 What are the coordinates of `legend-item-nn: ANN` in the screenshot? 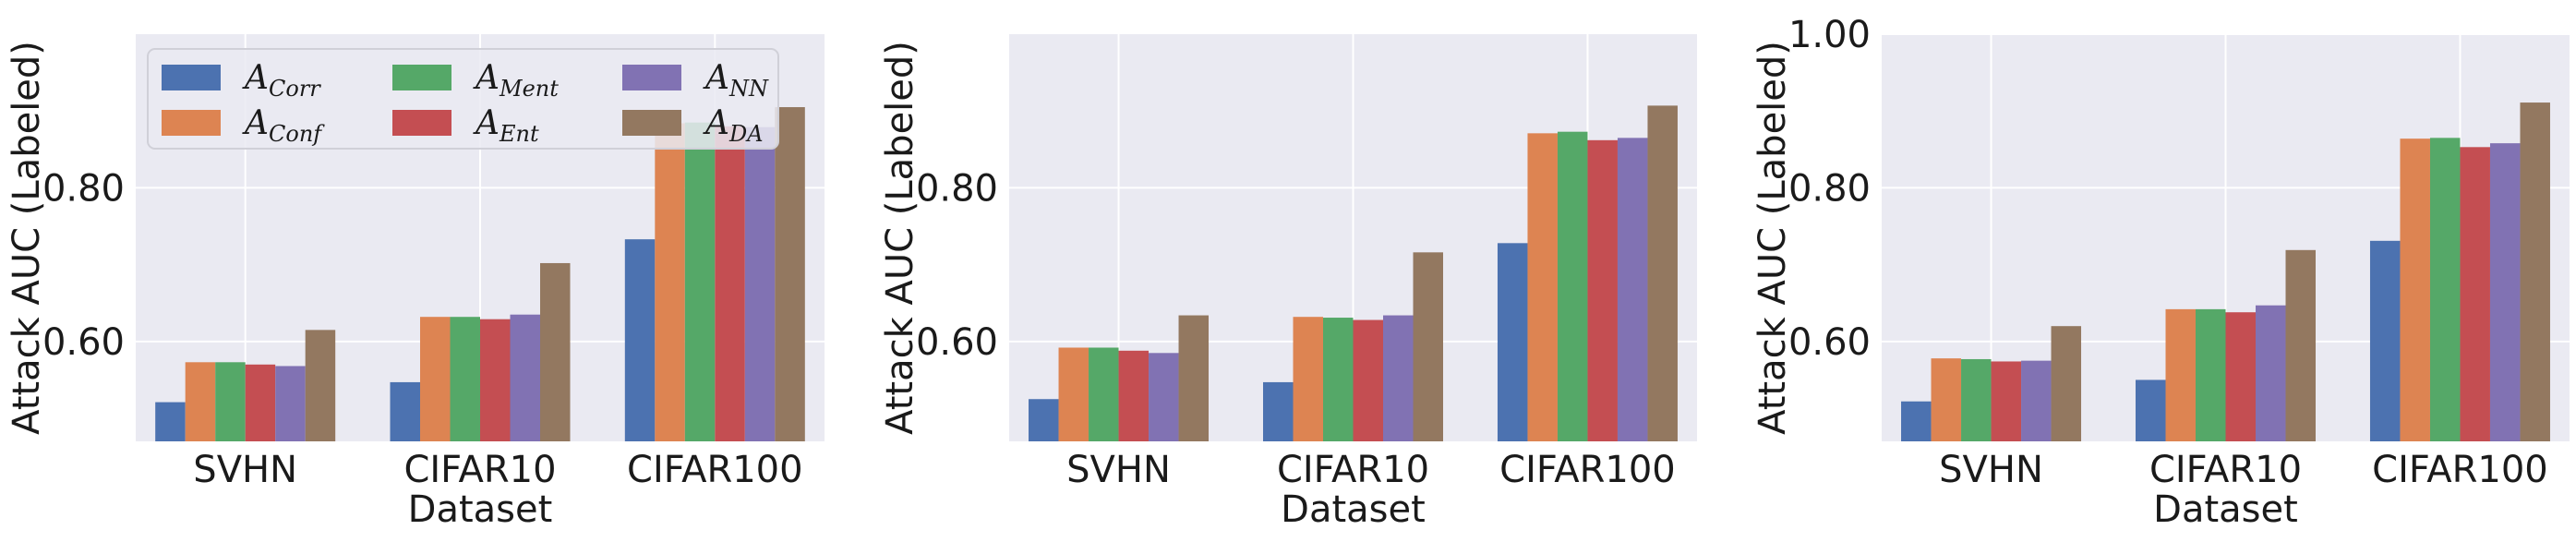 It's located at (695, 80).